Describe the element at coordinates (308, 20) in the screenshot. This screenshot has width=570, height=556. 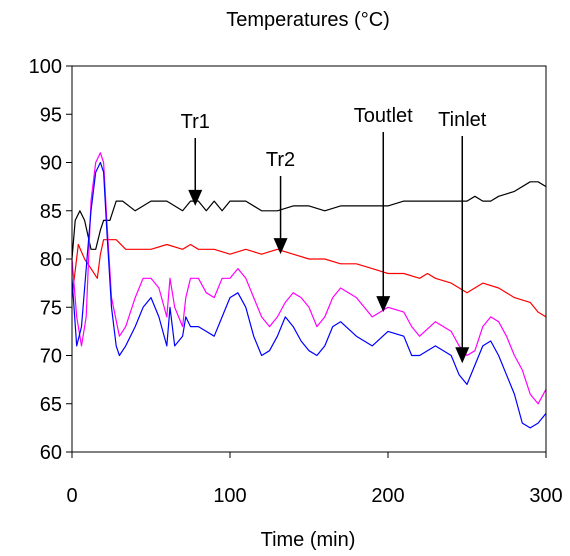
I see `chart-title: Temperatures (°C)` at that location.